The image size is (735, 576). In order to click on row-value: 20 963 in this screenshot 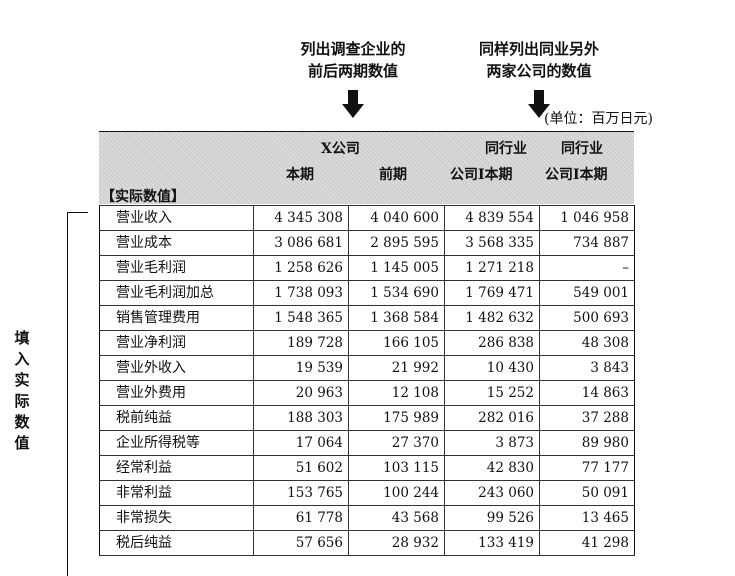, I will do `click(301, 393)`.